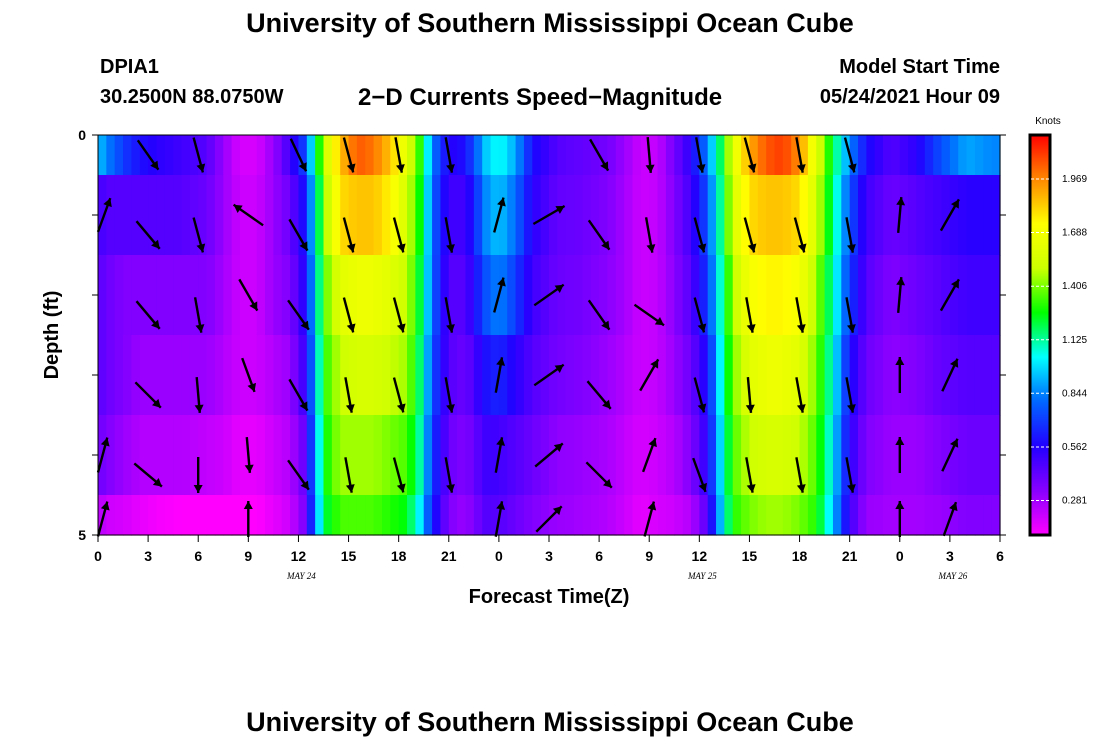  Describe the element at coordinates (750, 556) in the screenshot. I see `x-tick-label: 15` at that location.